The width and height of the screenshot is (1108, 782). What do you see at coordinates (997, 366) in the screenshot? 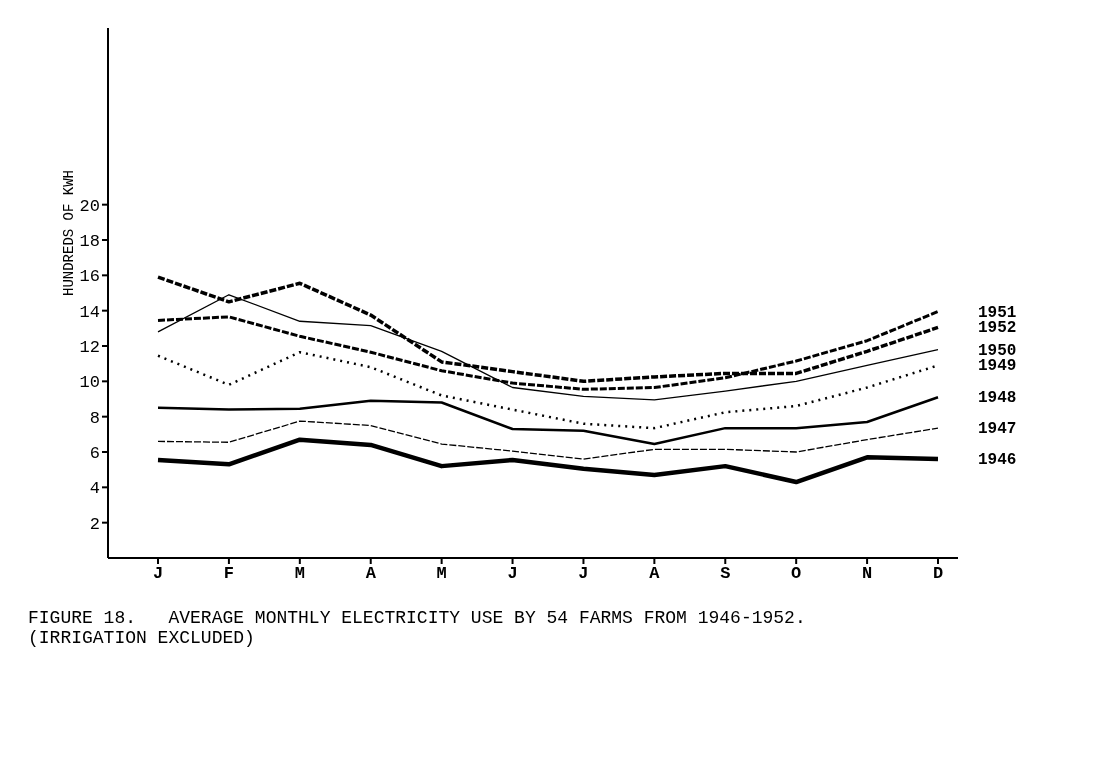
I see `text: 1949` at bounding box center [997, 366].